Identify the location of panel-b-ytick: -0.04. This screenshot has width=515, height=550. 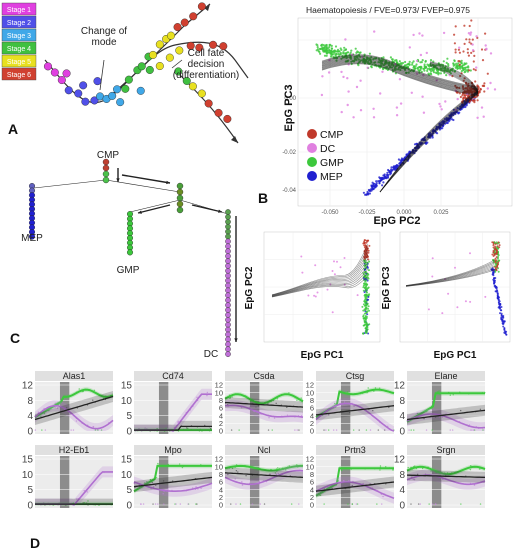
(289, 191).